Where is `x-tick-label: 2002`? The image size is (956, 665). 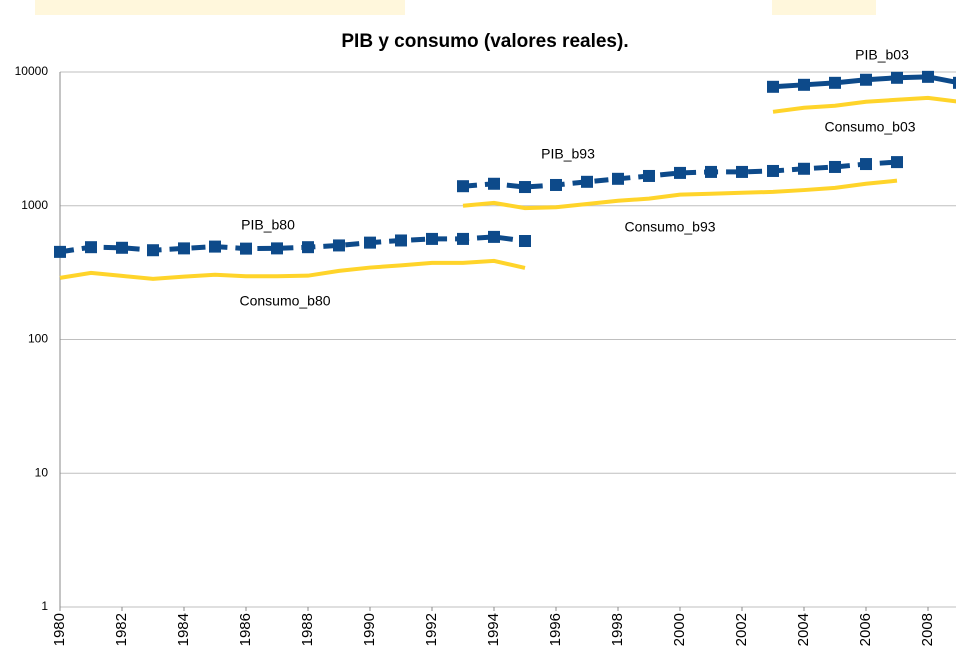 x-tick-label: 2002 is located at coordinates (741, 629).